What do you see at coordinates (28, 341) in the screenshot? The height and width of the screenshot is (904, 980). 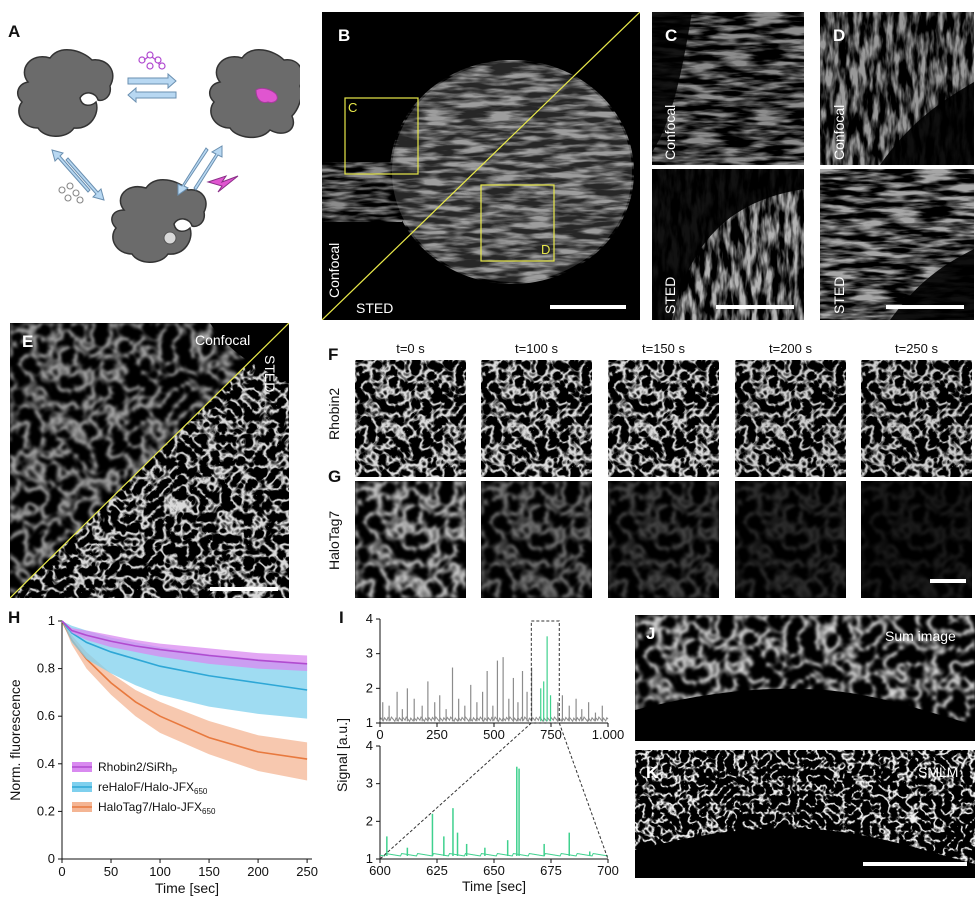 I see `panel-e-label: E` at bounding box center [28, 341].